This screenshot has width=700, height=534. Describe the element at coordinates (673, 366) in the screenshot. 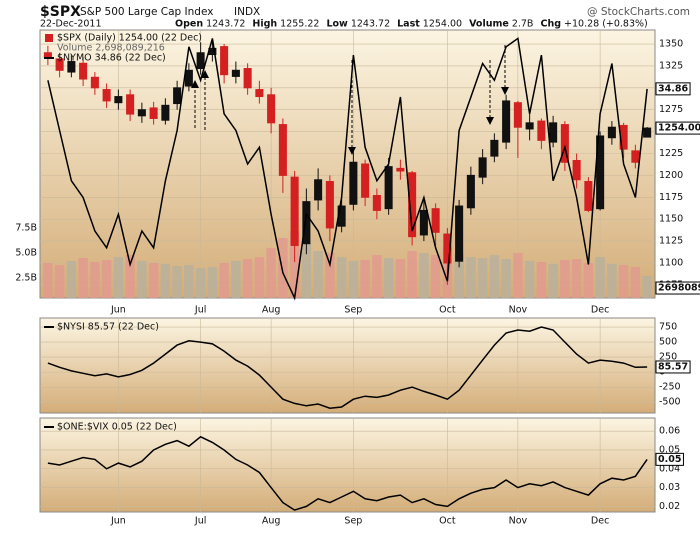

I see `last-value-label: 85.57` at that location.